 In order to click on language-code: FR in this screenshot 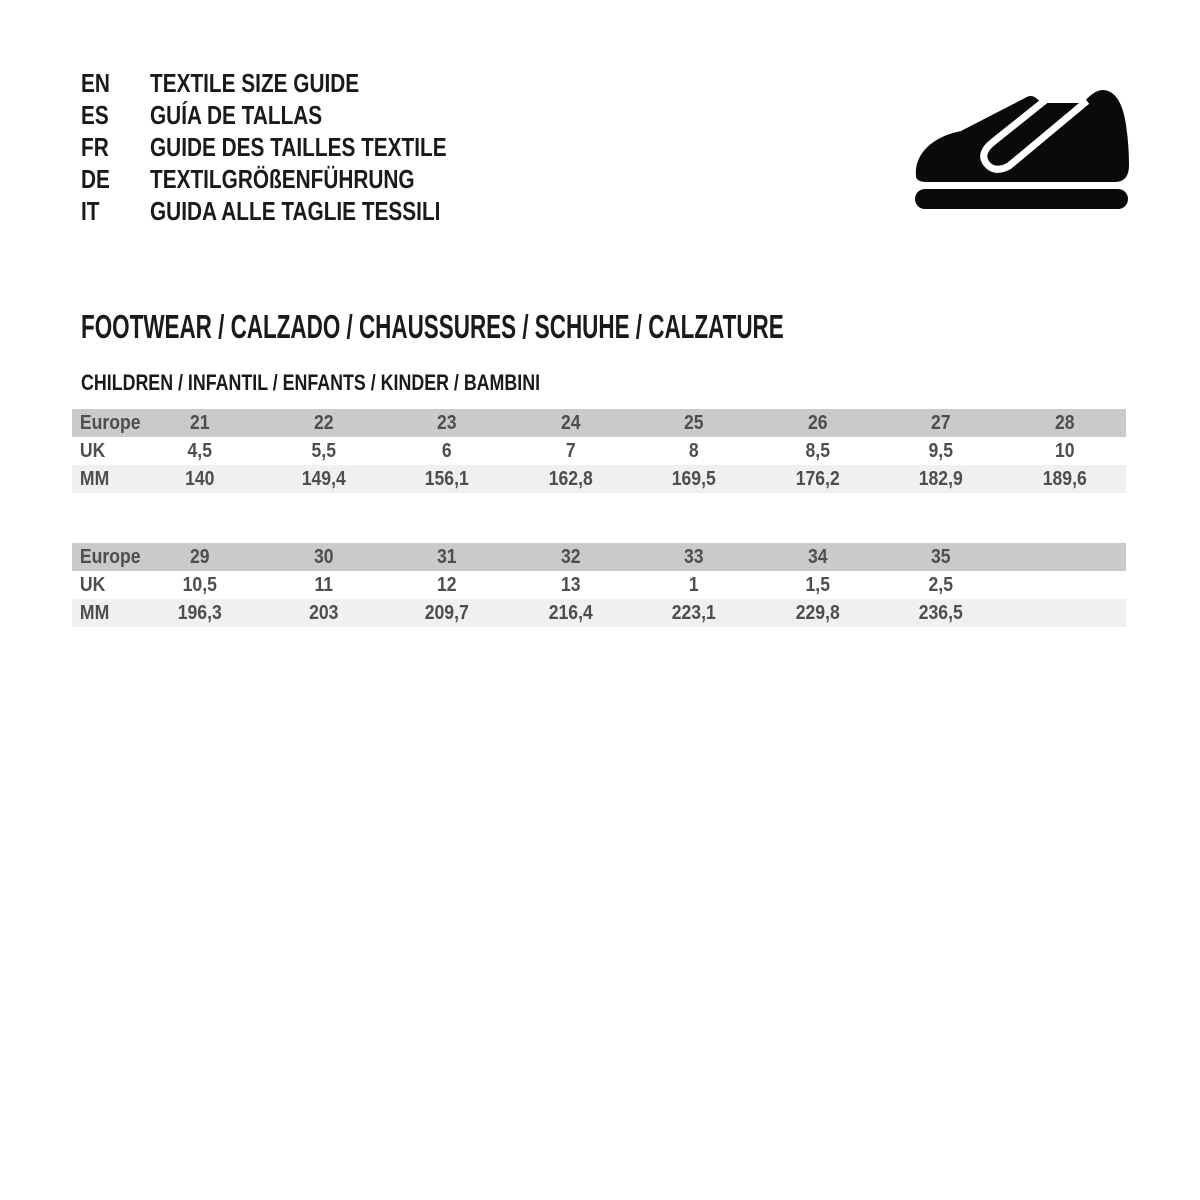, I will do `click(95, 146)`.